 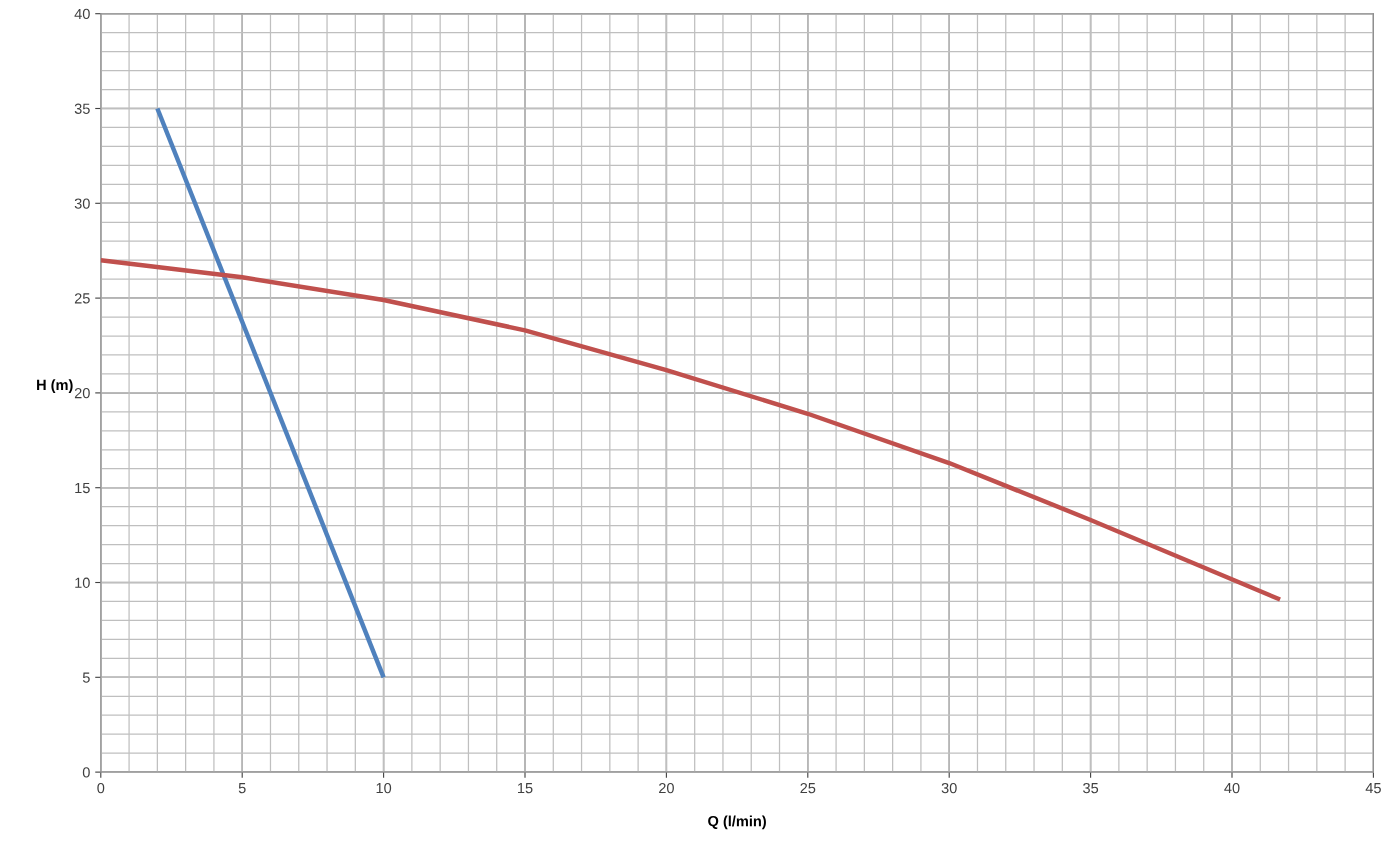 What do you see at coordinates (808, 788) in the screenshot?
I see `x-tick-label: 25` at bounding box center [808, 788].